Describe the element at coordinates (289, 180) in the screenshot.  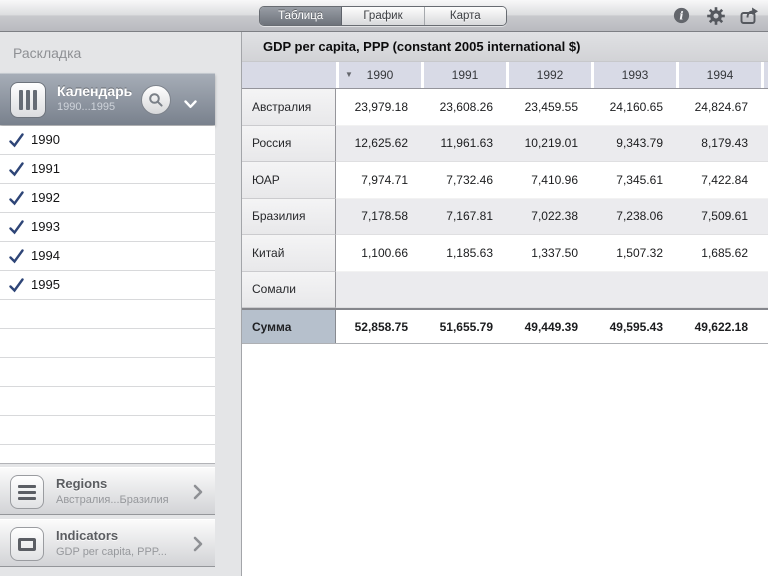
I see `row-label: ЮАР` at that location.